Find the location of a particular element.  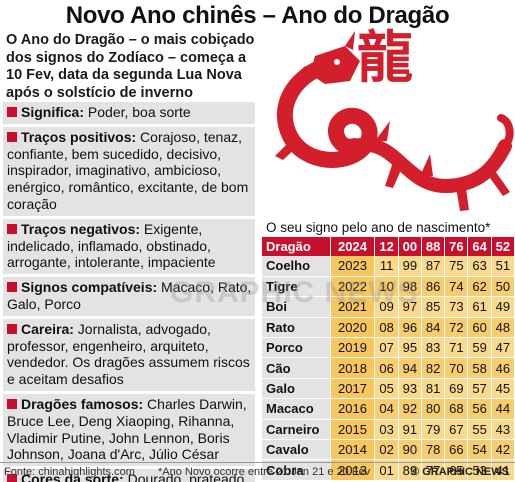

brand-credit: © GRAPHIC NEWS is located at coordinates (460, 472).